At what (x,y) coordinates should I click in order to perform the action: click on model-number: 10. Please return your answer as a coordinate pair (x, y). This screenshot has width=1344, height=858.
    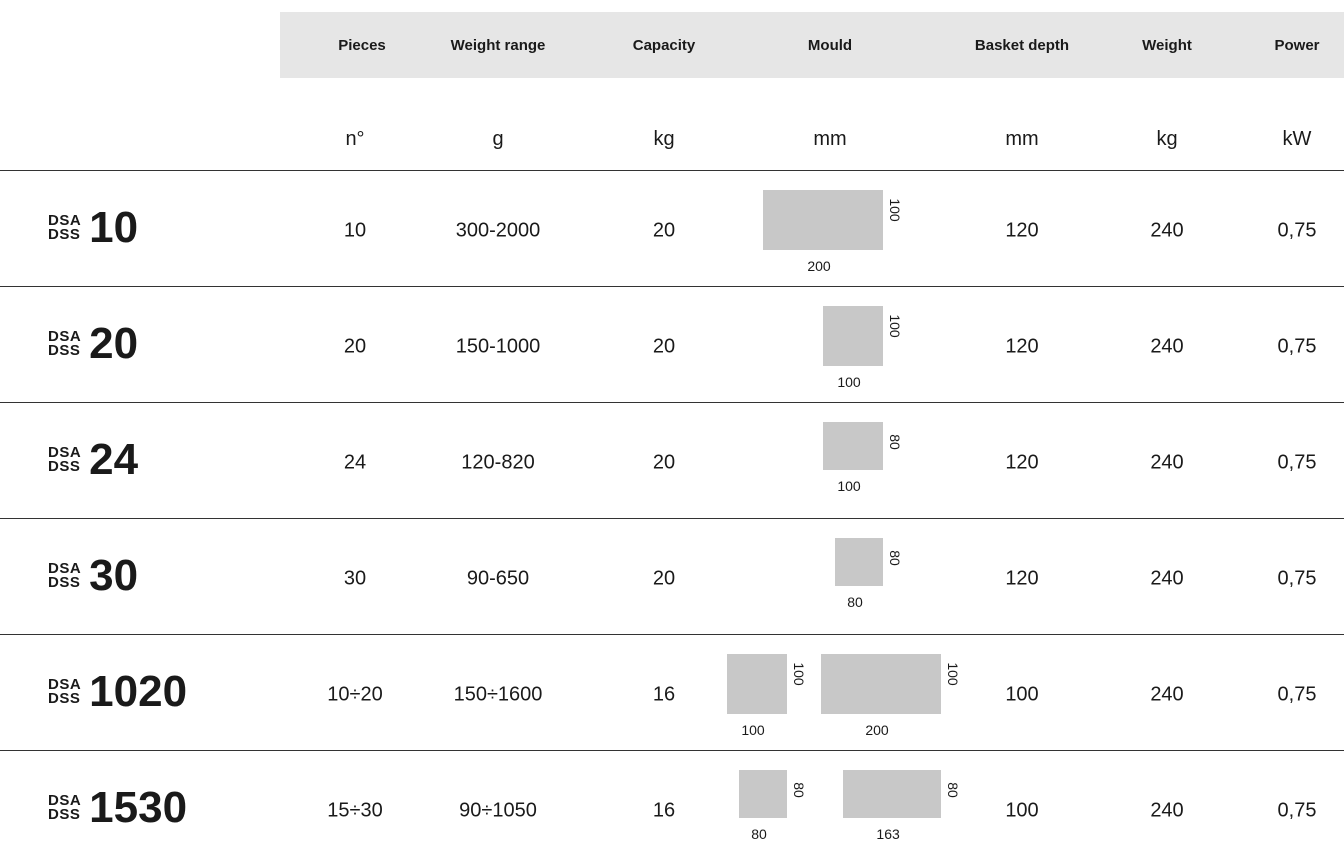
    Looking at the image, I should click on (114, 227).